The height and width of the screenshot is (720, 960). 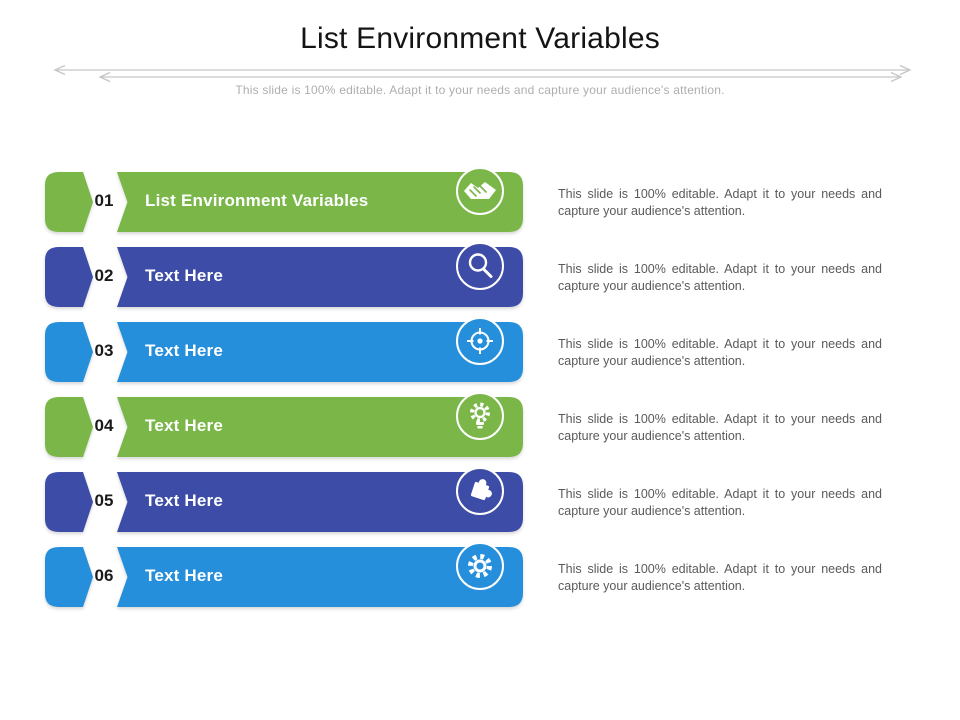 I want to click on double-arrow-divider, so click(x=482, y=73).